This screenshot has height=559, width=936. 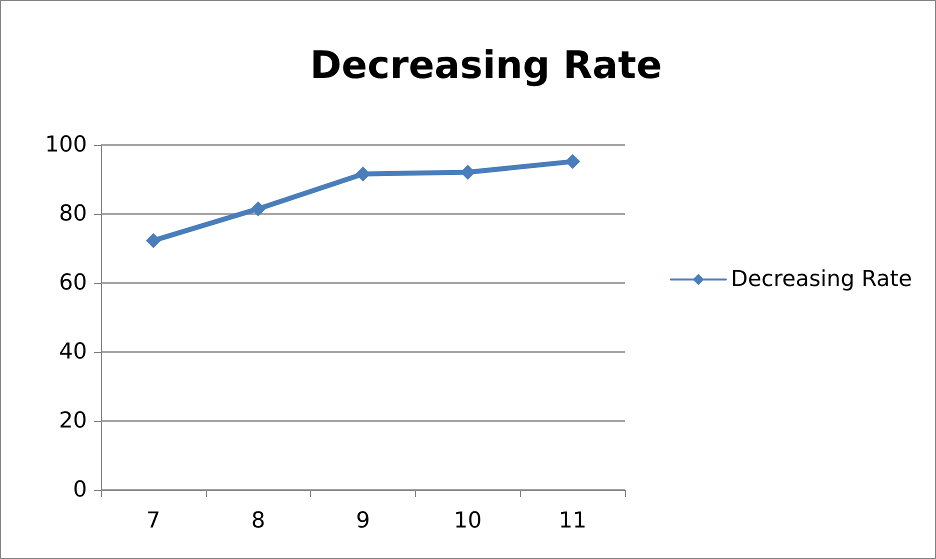 I want to click on chart-title: Decreasing Rate, so click(x=486, y=65).